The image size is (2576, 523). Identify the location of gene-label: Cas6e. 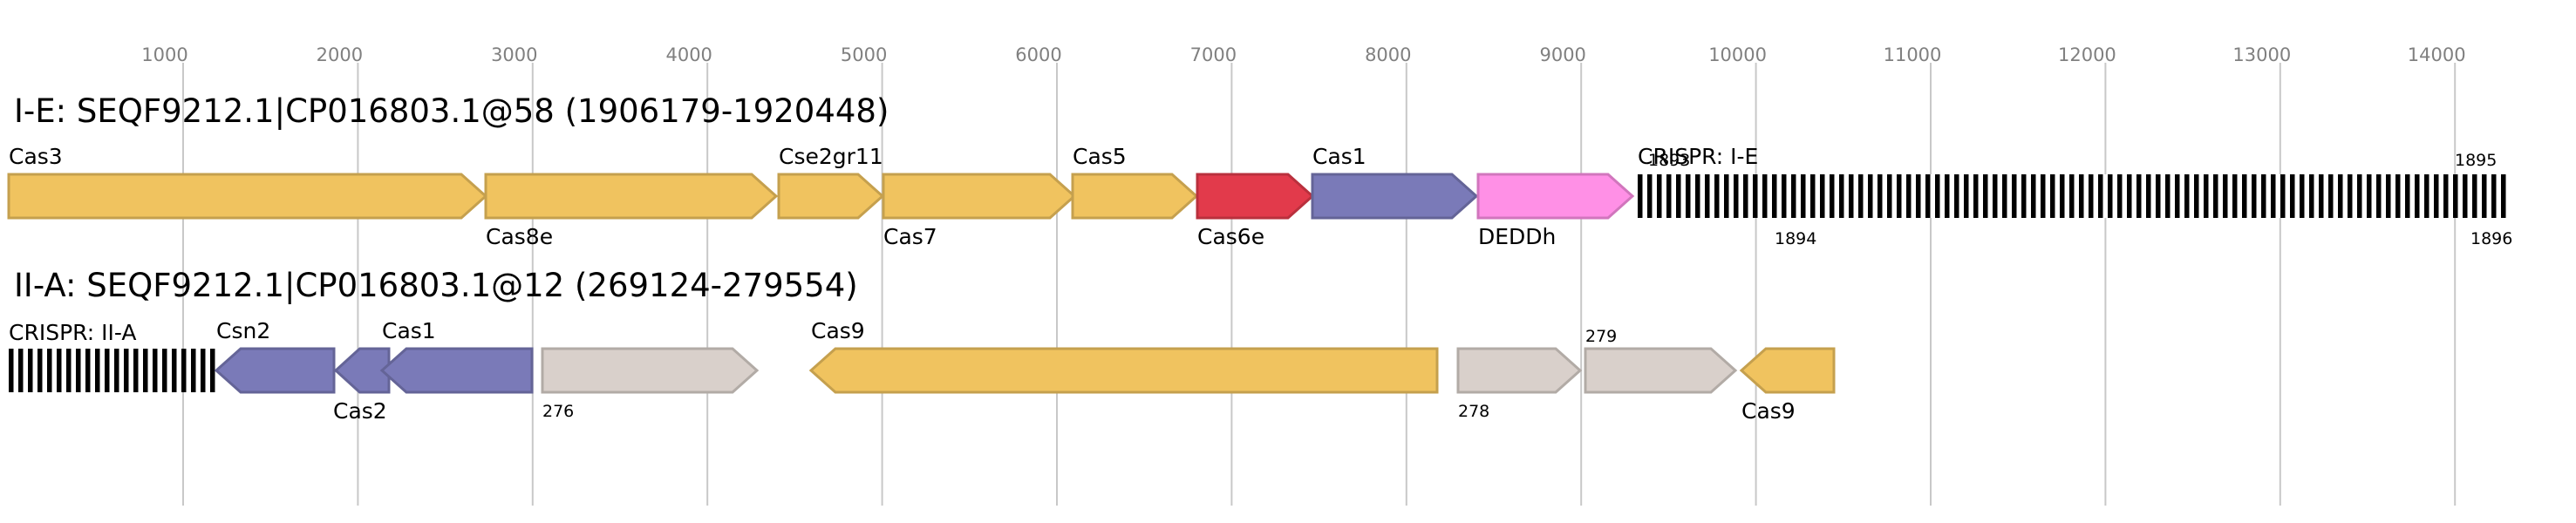
(1231, 237).